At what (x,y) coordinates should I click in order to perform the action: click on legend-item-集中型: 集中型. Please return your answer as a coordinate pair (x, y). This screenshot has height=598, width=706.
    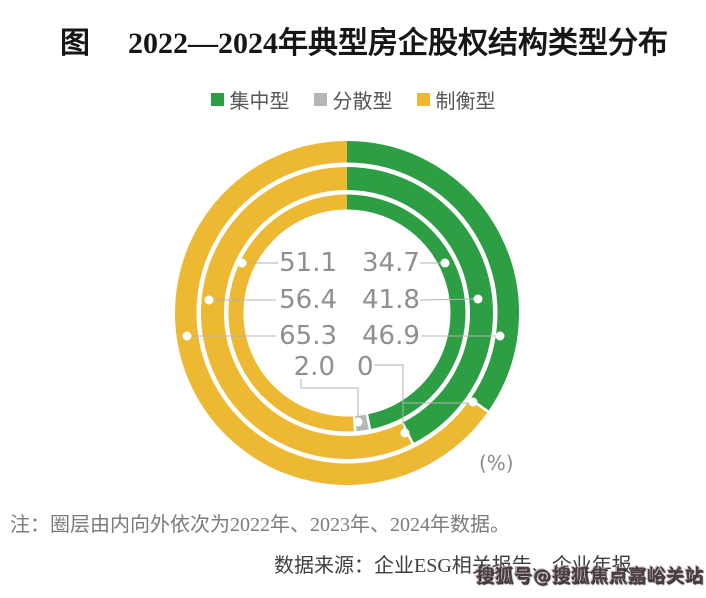
    Looking at the image, I should click on (250, 99).